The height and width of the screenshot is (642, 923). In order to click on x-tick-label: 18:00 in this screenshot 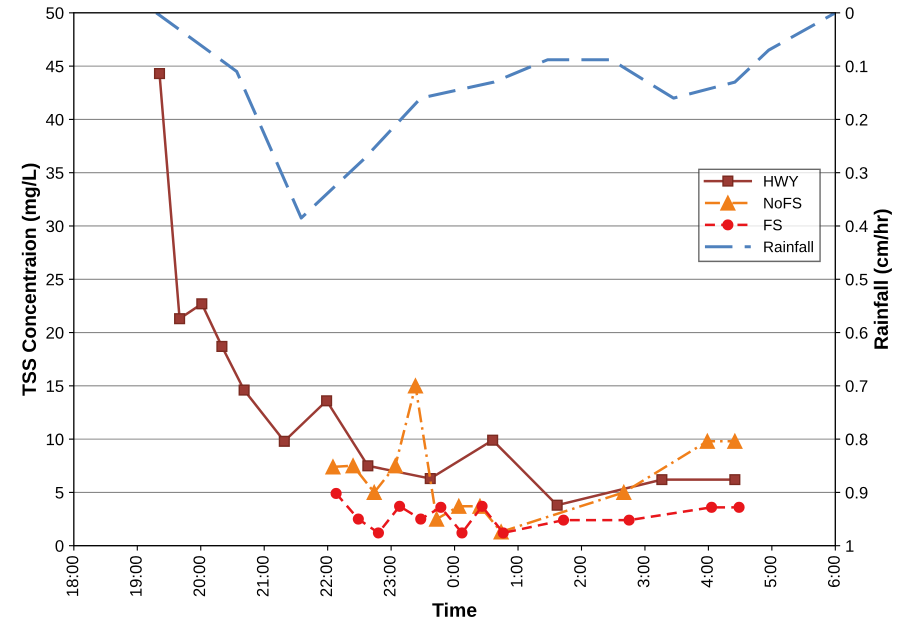, I will do `click(72, 576)`.